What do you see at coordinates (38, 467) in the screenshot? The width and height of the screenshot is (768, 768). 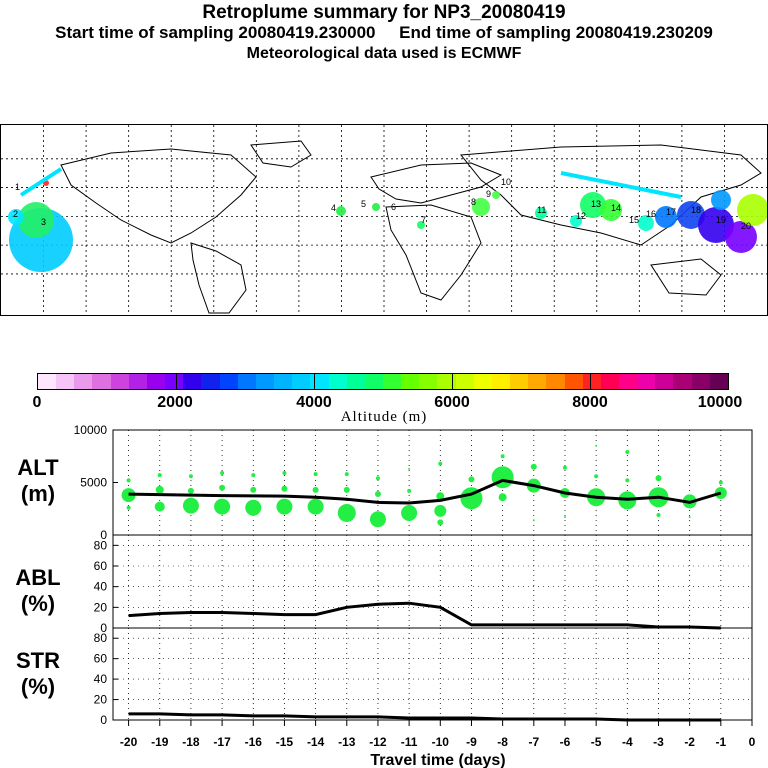 I see `alt-label-line1: ALT` at bounding box center [38, 467].